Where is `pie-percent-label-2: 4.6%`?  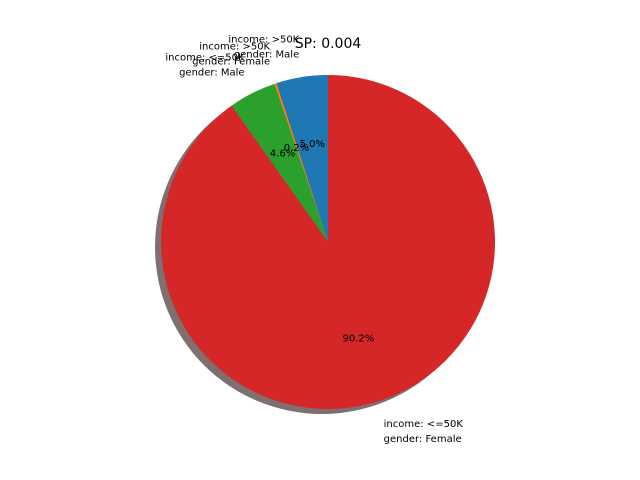 pie-percent-label-2: 4.6% is located at coordinates (282, 154).